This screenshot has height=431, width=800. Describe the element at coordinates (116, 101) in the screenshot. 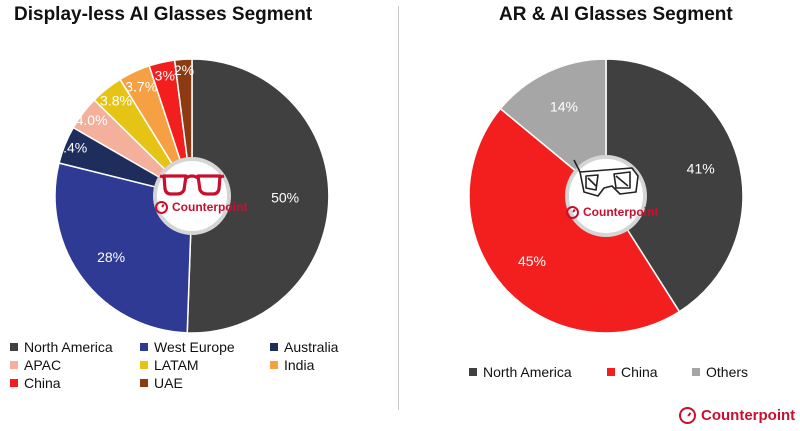

I see `left-slice-label-latam: 3.8%` at that location.